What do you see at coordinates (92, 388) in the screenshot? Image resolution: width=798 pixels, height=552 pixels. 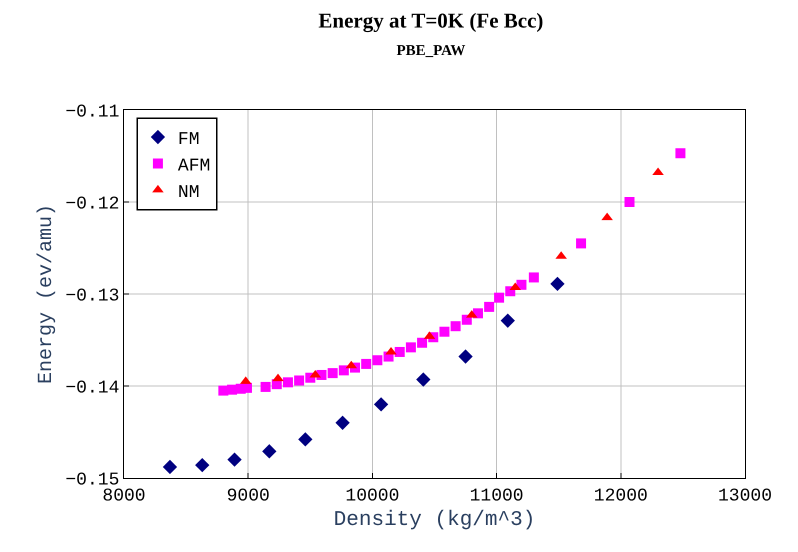 I see `y-tick-label: −0.14` at bounding box center [92, 388].